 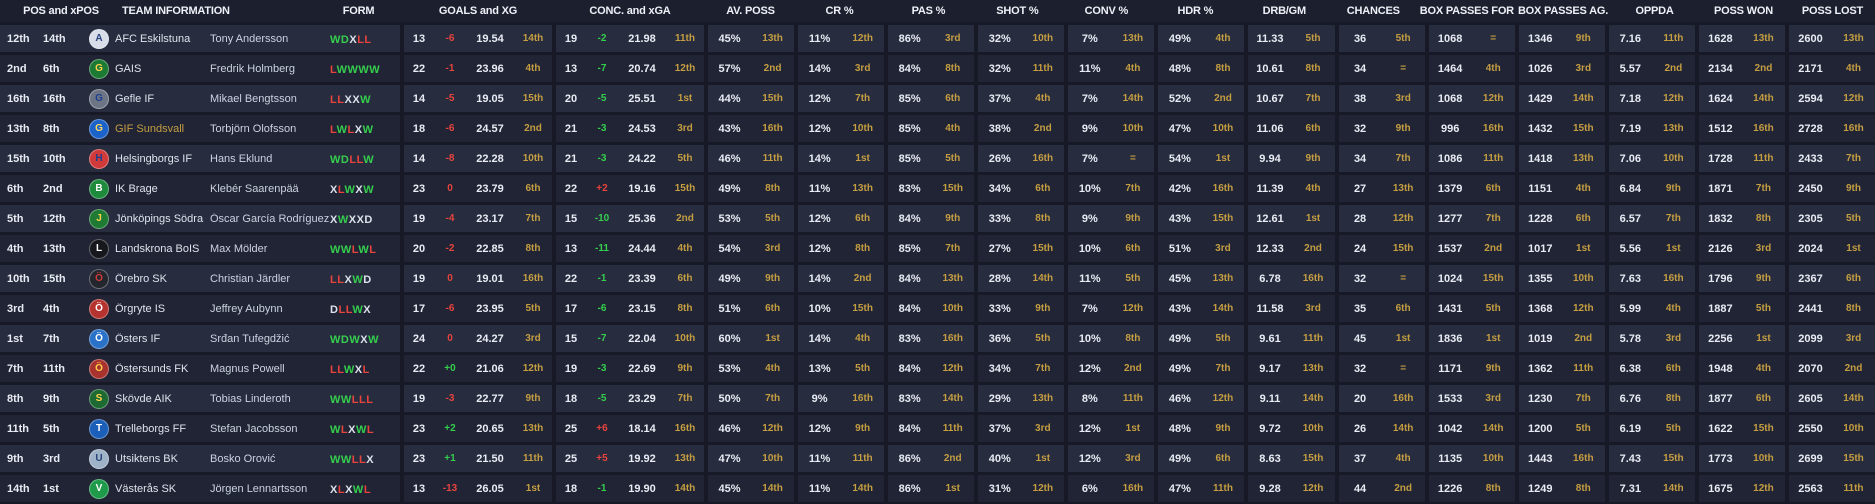 What do you see at coordinates (157, 248) in the screenshot?
I see `team-name: Landskrona BoIS` at bounding box center [157, 248].